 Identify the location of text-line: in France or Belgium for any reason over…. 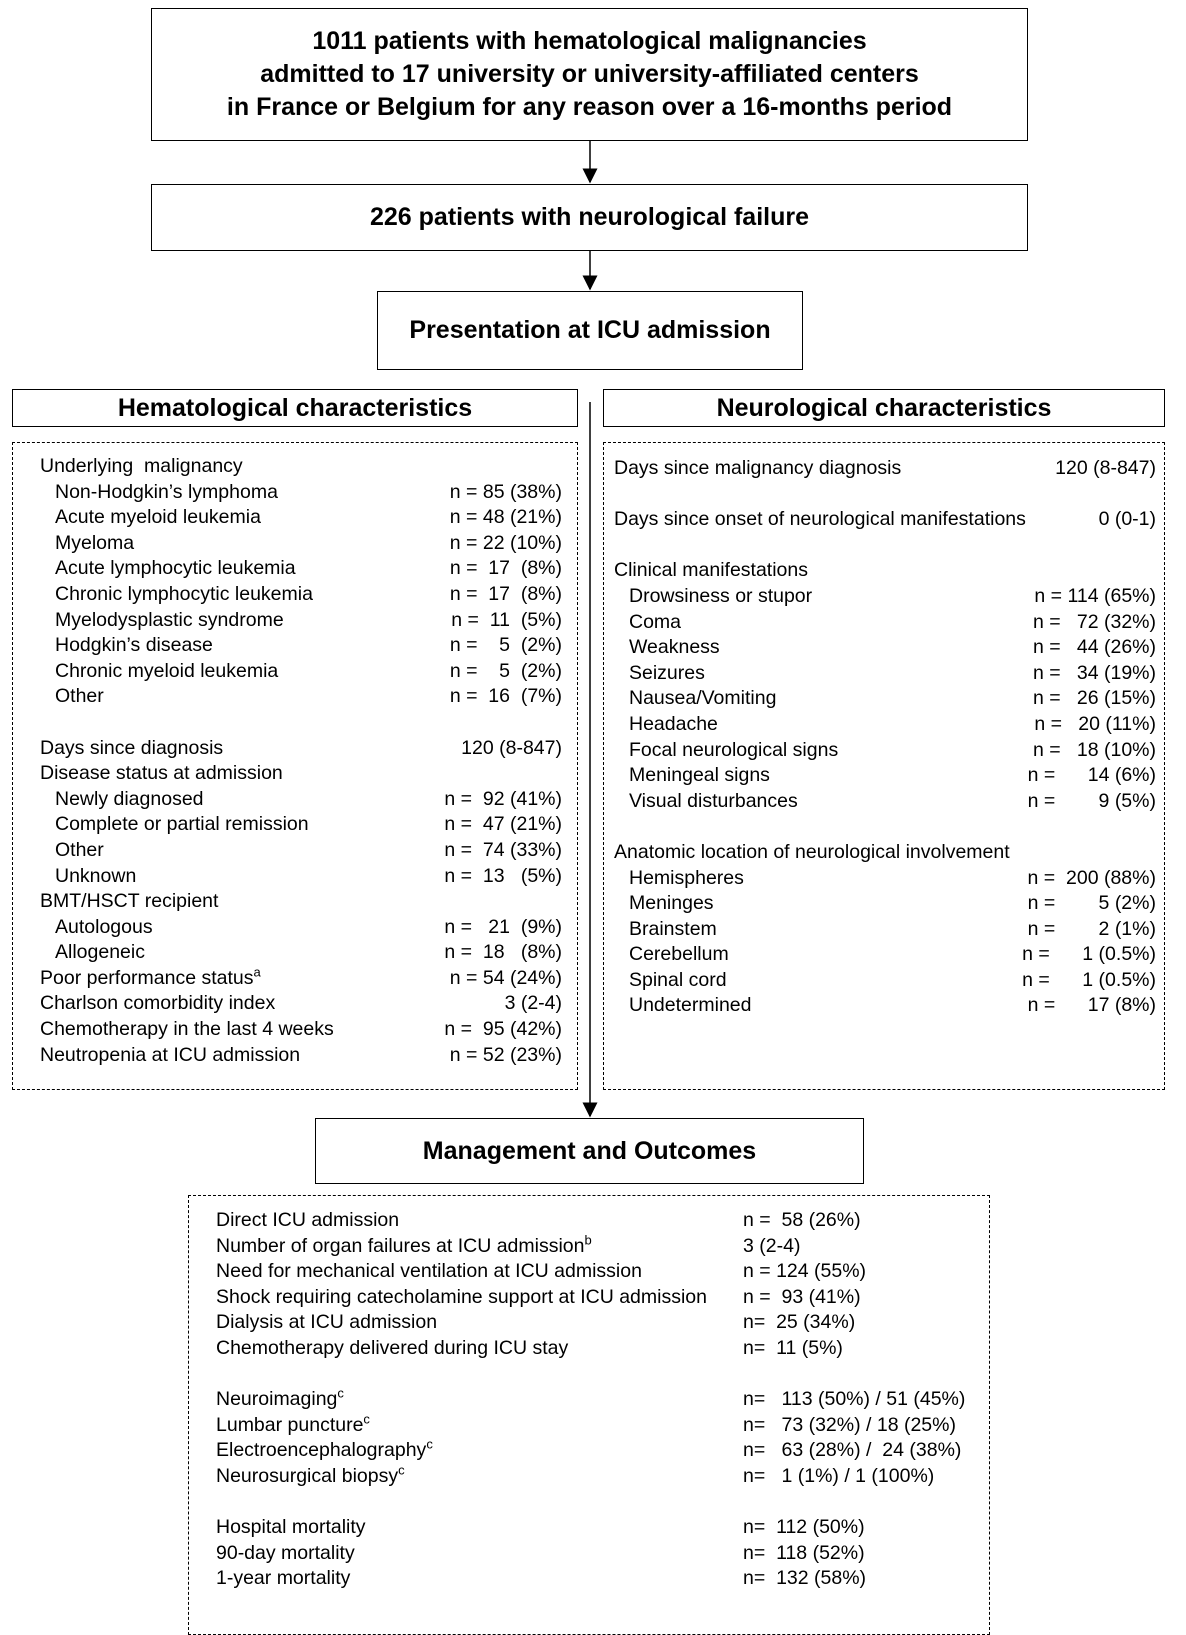
(589, 107).